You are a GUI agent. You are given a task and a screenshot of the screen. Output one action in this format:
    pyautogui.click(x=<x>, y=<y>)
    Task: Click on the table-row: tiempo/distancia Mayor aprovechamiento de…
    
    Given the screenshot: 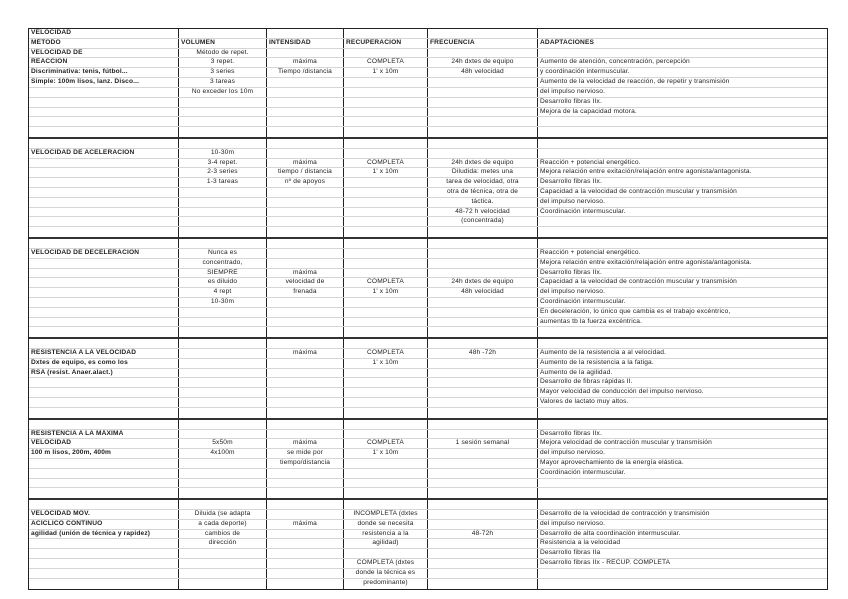 What is the action you would take?
    pyautogui.click(x=428, y=463)
    